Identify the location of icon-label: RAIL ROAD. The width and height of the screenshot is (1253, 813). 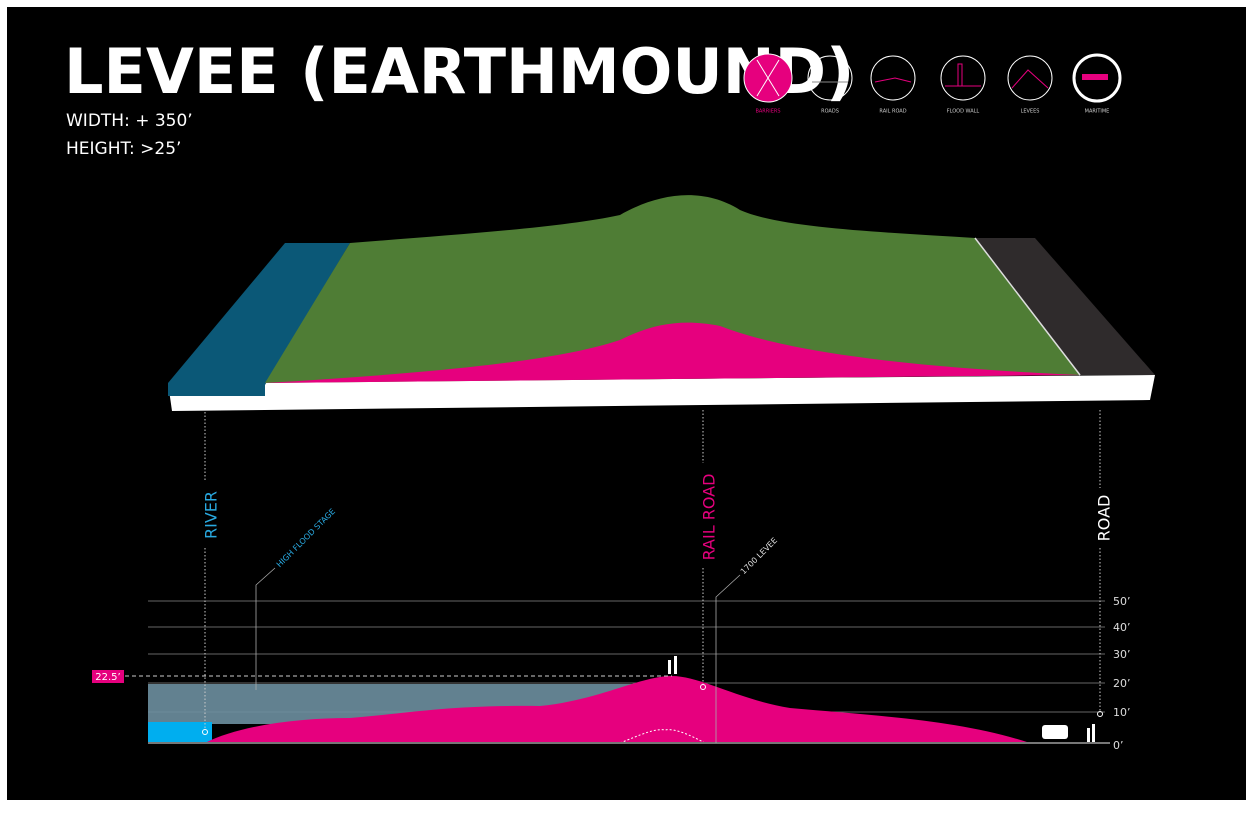
(892, 112).